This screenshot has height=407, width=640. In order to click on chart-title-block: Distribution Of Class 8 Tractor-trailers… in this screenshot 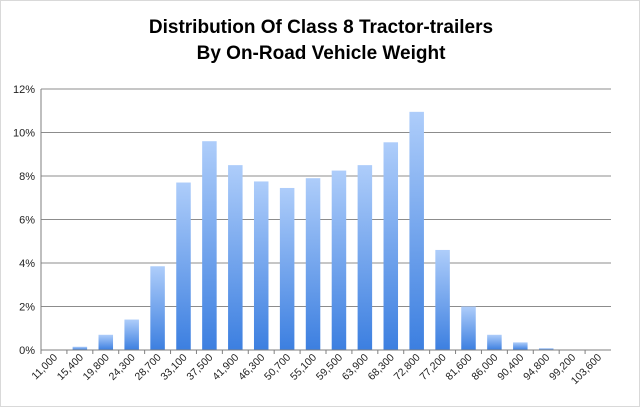, I will do `click(320, 41)`.